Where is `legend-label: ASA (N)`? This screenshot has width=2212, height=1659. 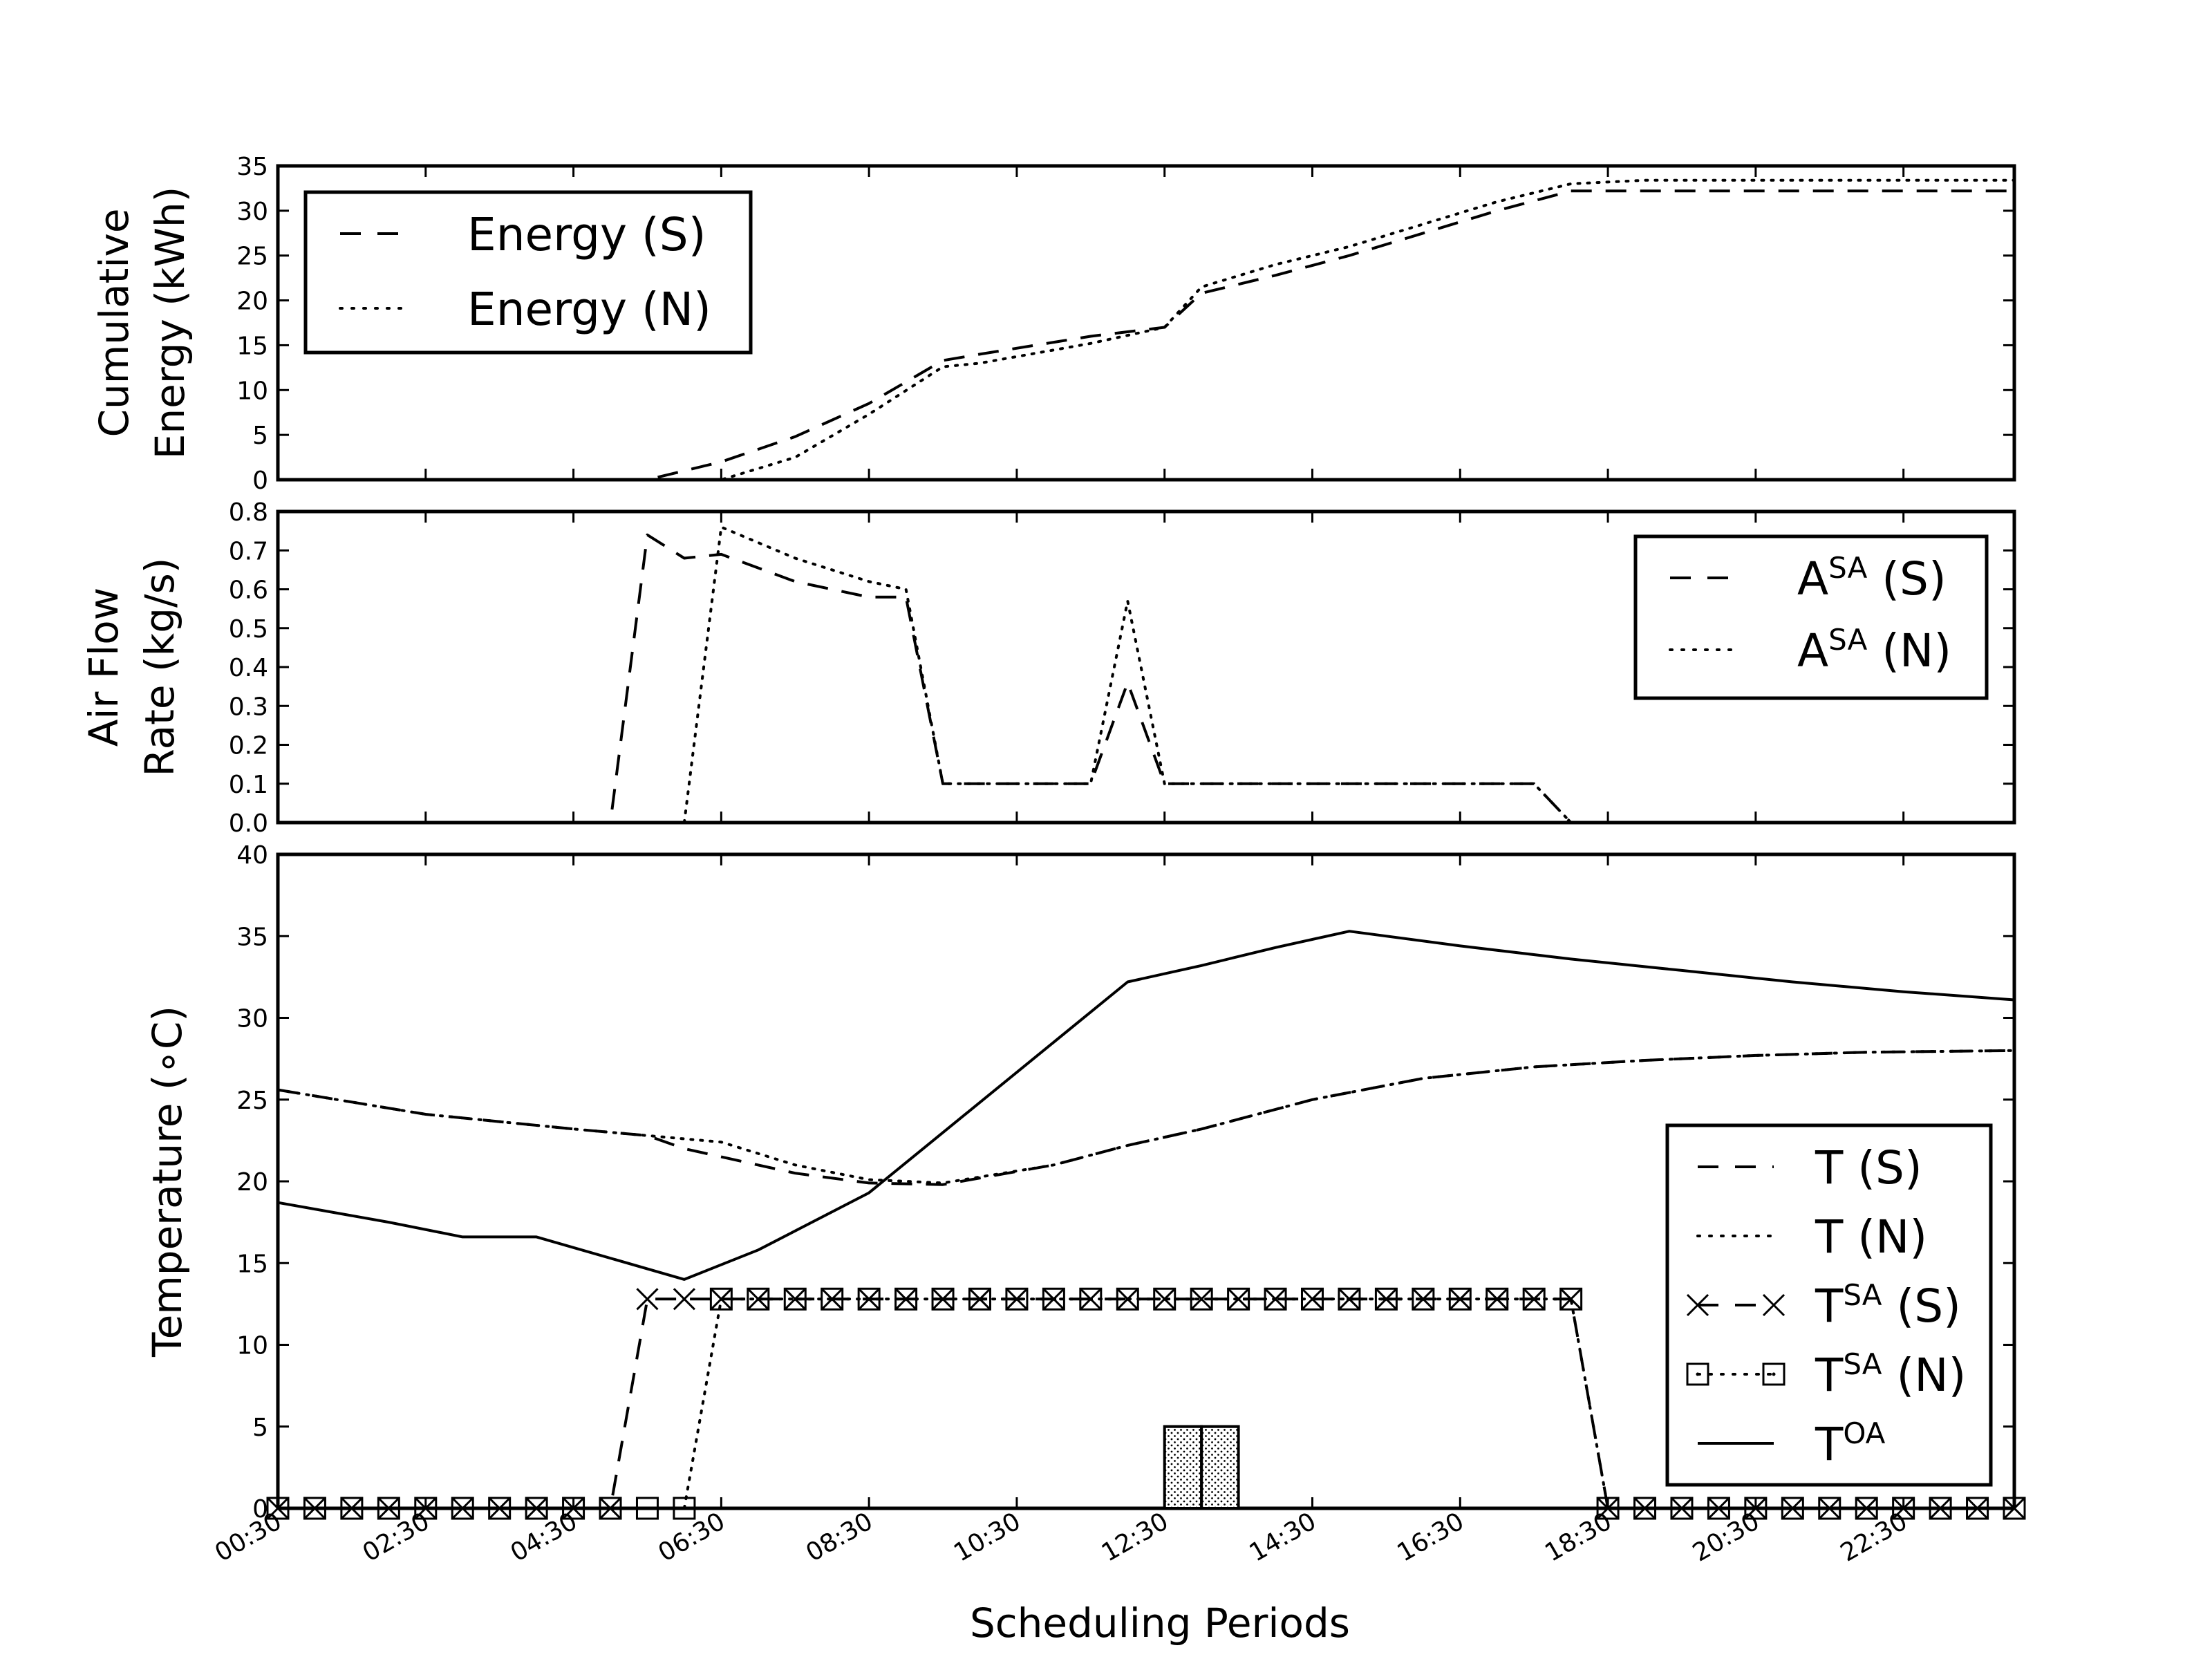 legend-label: ASA (N) is located at coordinates (1874, 650).